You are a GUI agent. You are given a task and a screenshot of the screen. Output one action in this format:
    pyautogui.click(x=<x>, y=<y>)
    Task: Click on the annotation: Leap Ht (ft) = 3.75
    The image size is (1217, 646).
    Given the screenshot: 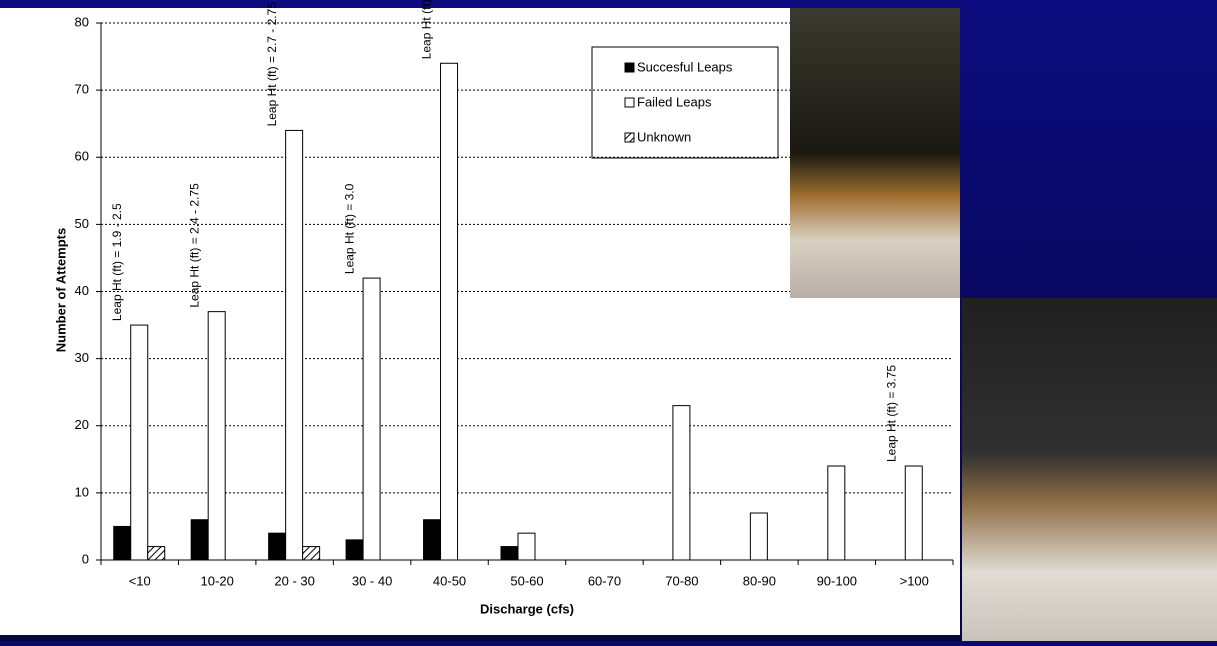 What is the action you would take?
    pyautogui.click(x=891, y=413)
    